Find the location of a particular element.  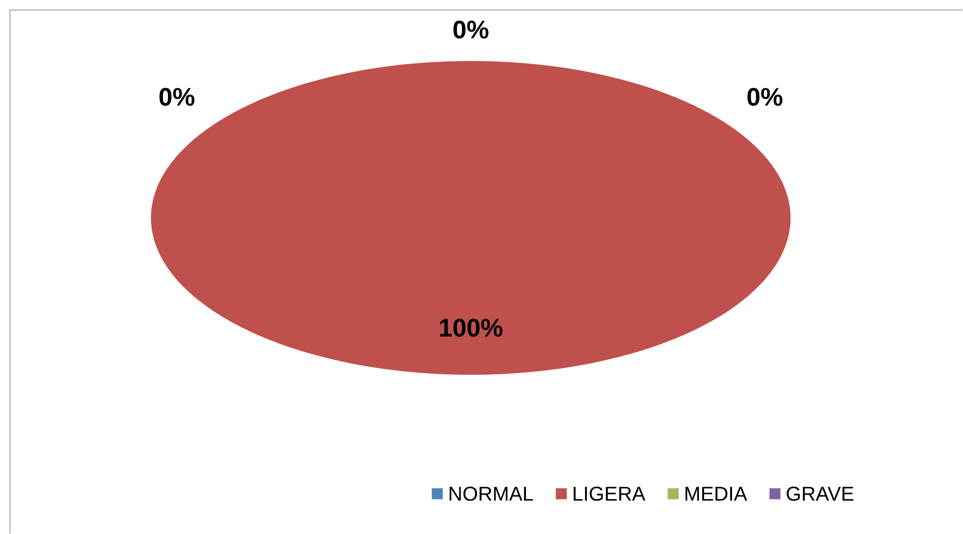

legend-label: GRAVE is located at coordinates (820, 493).